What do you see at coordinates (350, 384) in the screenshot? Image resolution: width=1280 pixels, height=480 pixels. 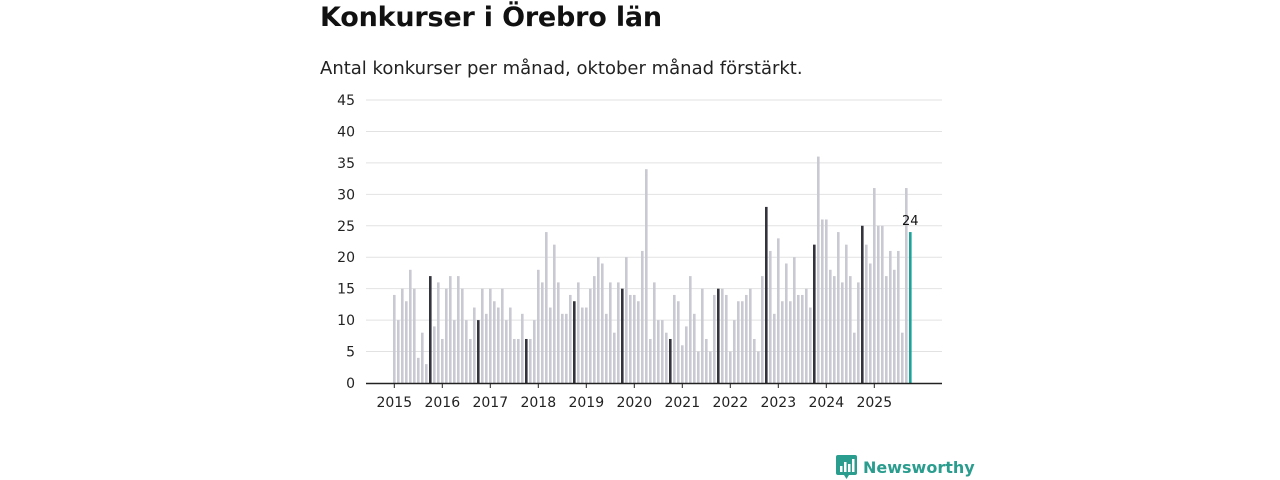 I see `y-tick-label: 0` at bounding box center [350, 384].